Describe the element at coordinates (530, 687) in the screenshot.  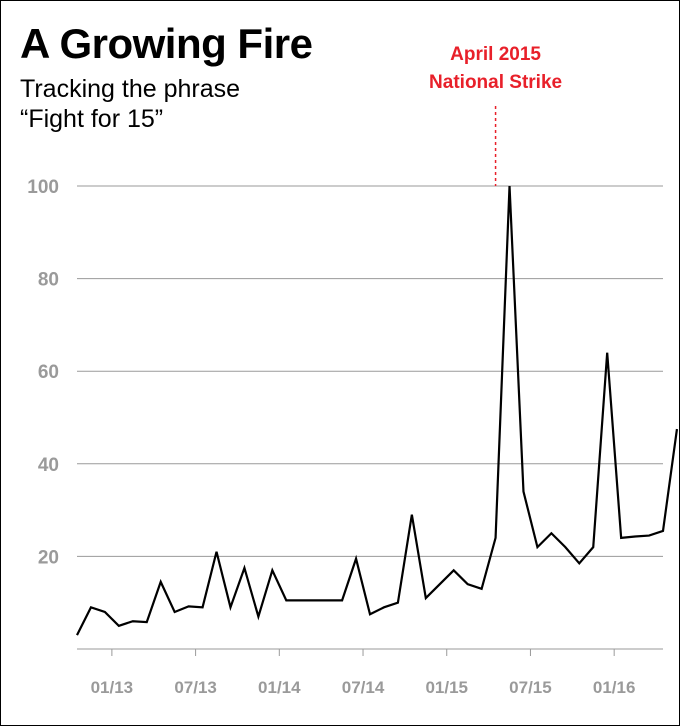
I see `x-tick-label-07-15: 07/15` at that location.